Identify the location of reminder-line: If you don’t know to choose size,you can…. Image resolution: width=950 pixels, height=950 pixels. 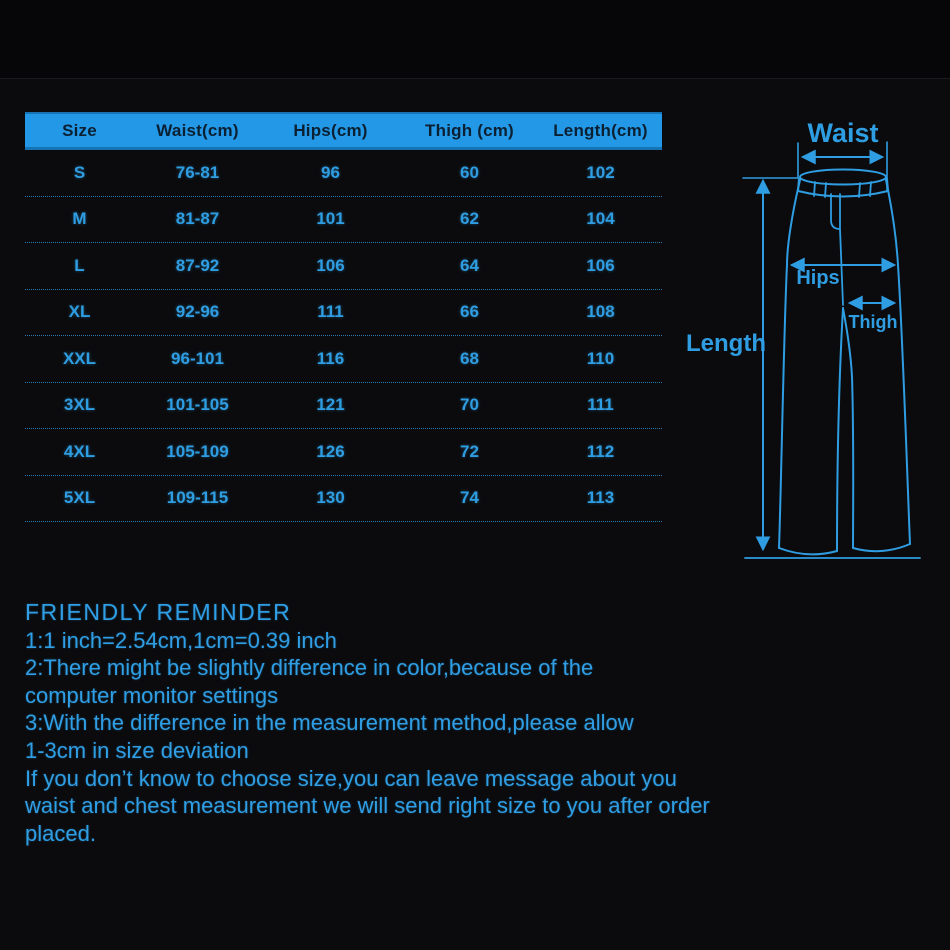
(351, 778).